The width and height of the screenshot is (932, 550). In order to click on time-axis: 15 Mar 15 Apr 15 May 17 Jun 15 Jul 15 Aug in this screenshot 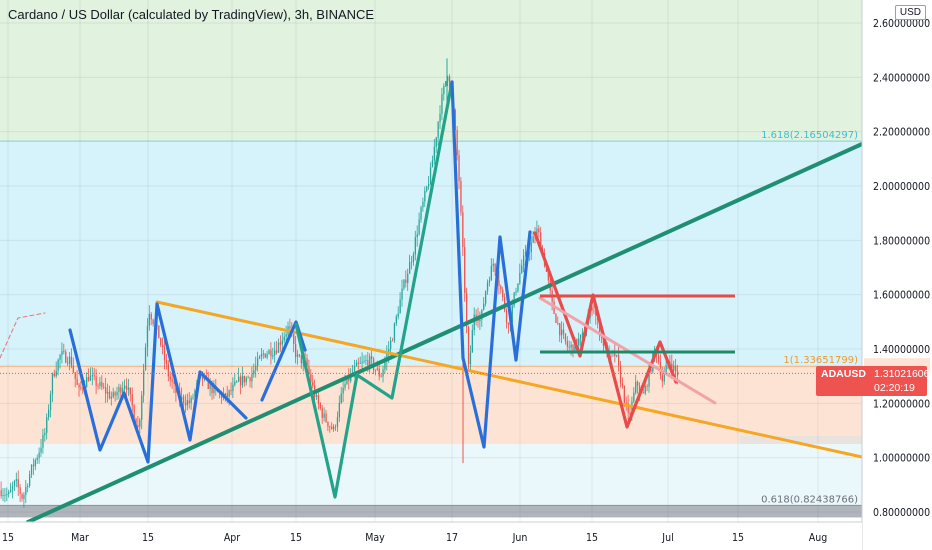, I will do `click(431, 535)`.